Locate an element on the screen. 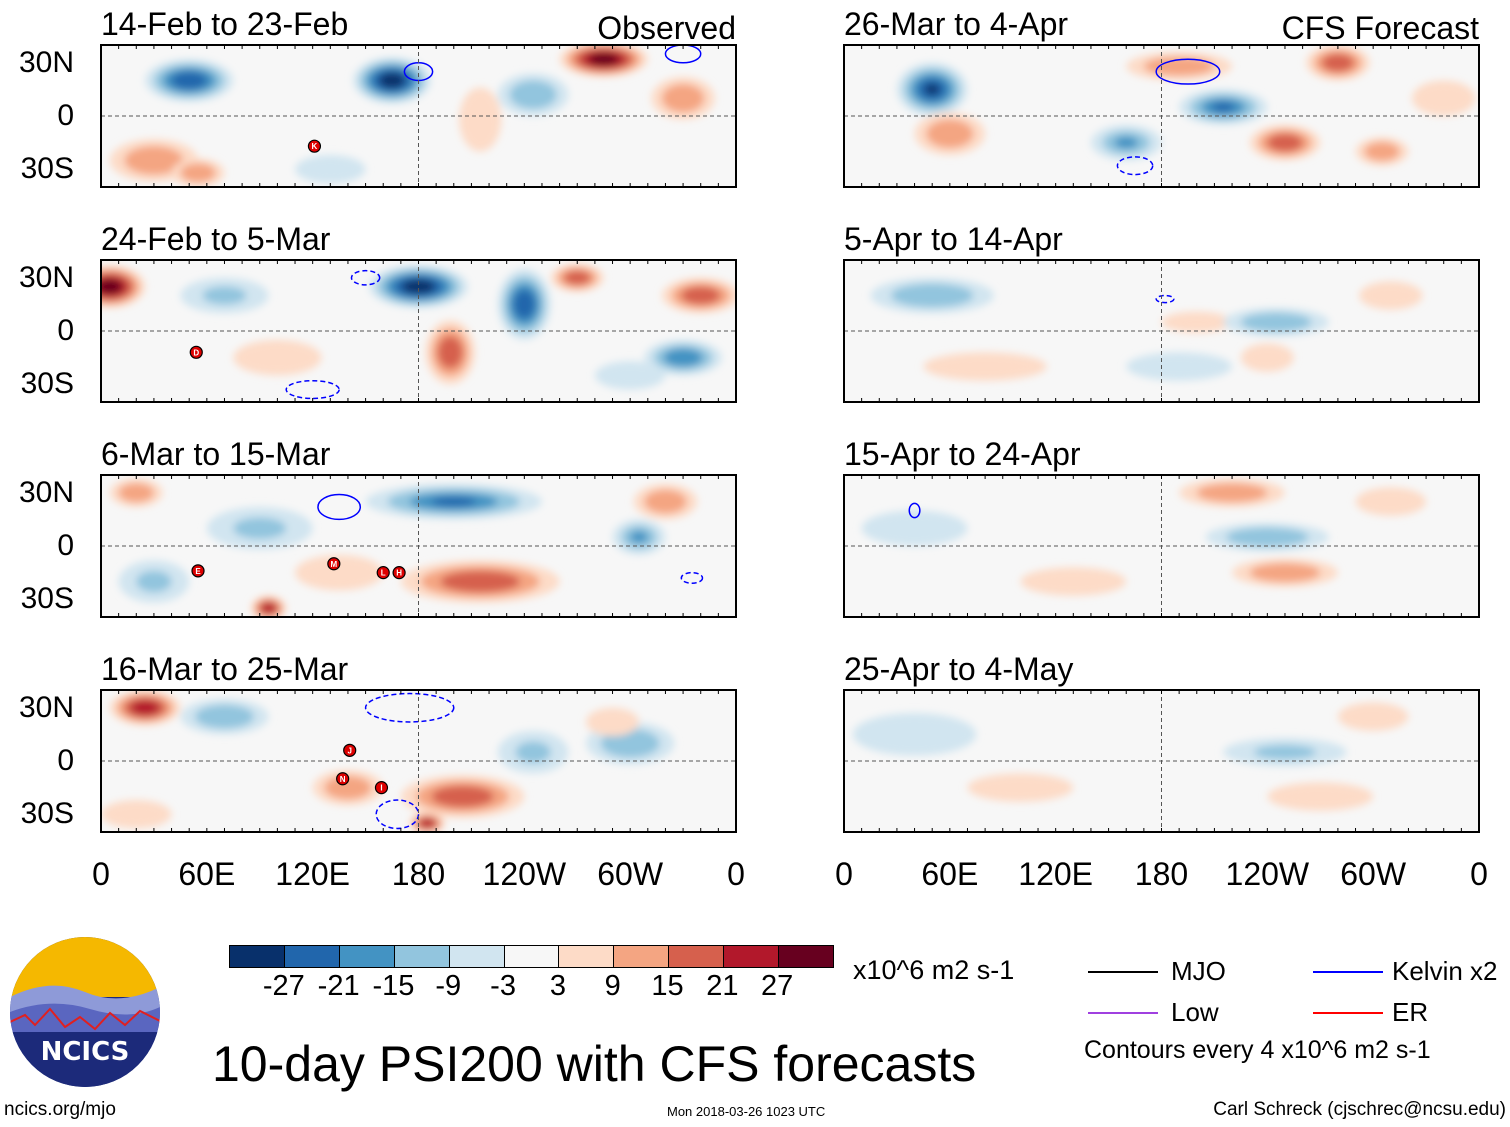 This screenshot has width=1510, height=1127. footer-timestamp: Mon 2018-03-26 1023 UTC is located at coordinates (746, 1111).